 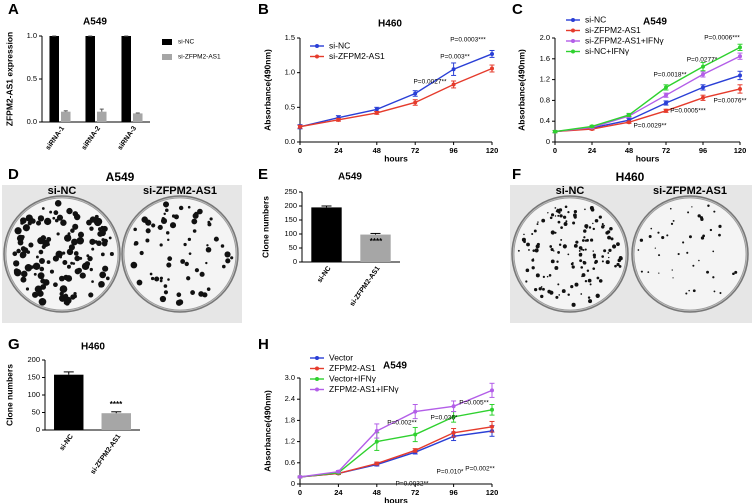 I want to click on x-tick-label: 0, so click(x=555, y=150).